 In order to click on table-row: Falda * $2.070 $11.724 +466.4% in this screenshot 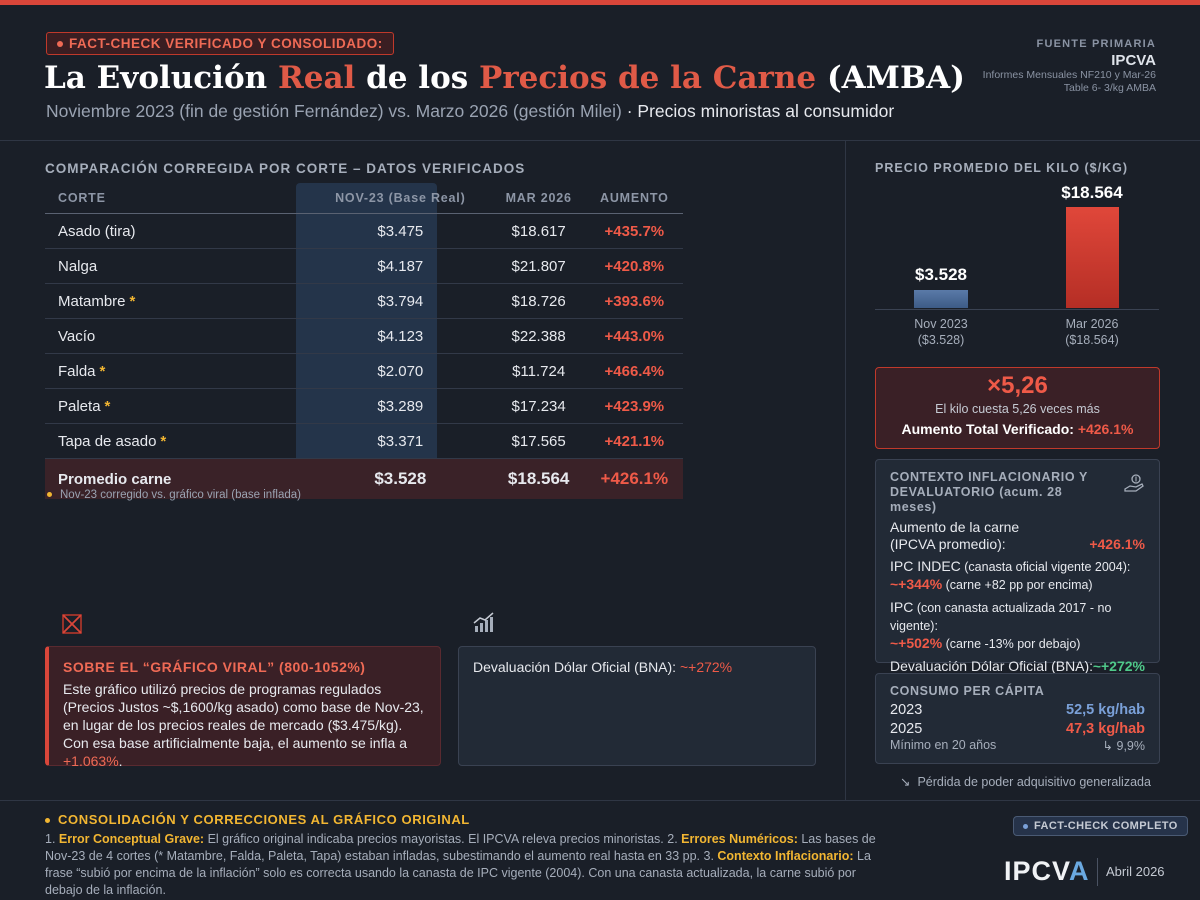, I will do `click(364, 371)`.